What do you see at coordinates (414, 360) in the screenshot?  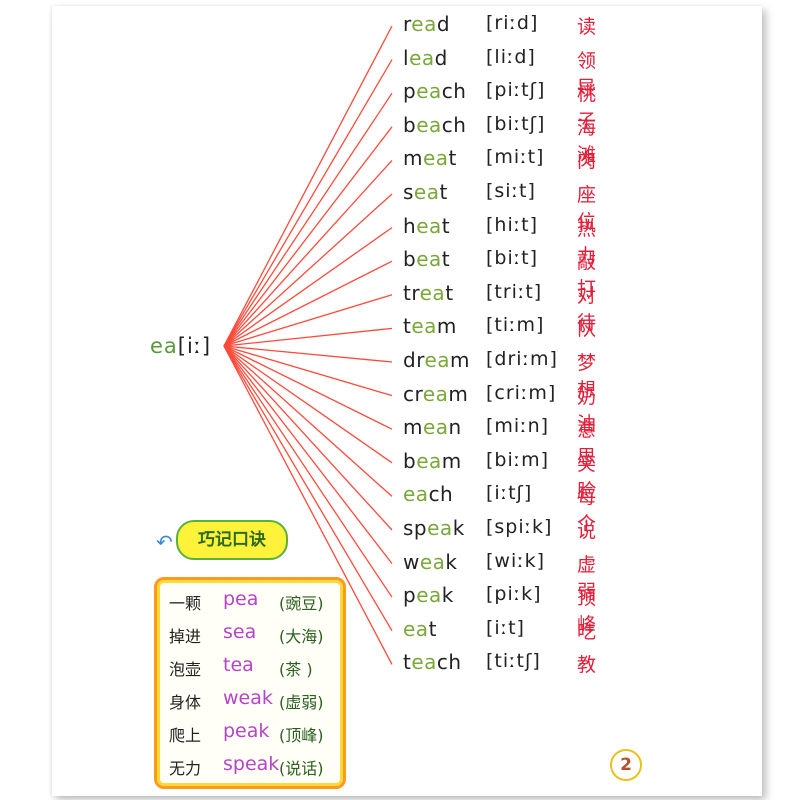 I see `word-prefix: dr` at bounding box center [414, 360].